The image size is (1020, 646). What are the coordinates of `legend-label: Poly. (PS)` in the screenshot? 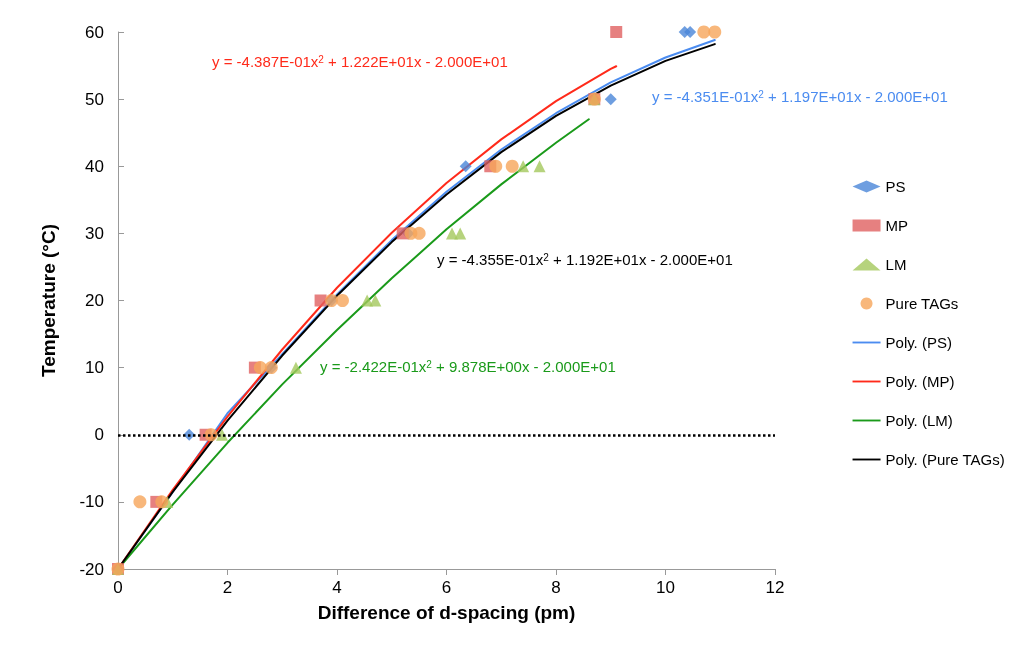 It's located at (918, 342).